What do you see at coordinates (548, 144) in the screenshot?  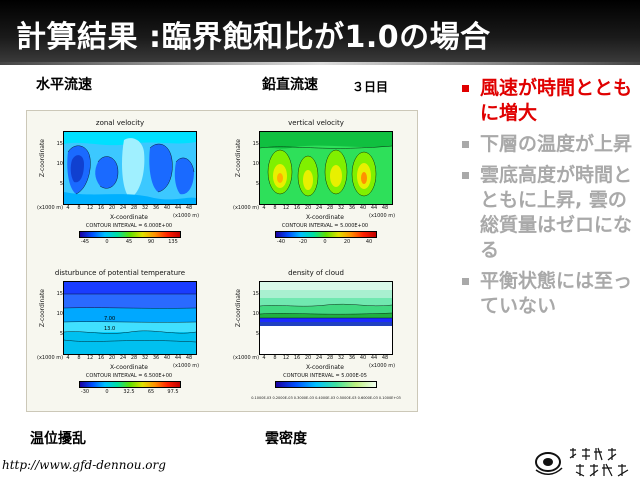 I see `bullet-item-lower-temperature: 下層の温度が上昇` at bounding box center [548, 144].